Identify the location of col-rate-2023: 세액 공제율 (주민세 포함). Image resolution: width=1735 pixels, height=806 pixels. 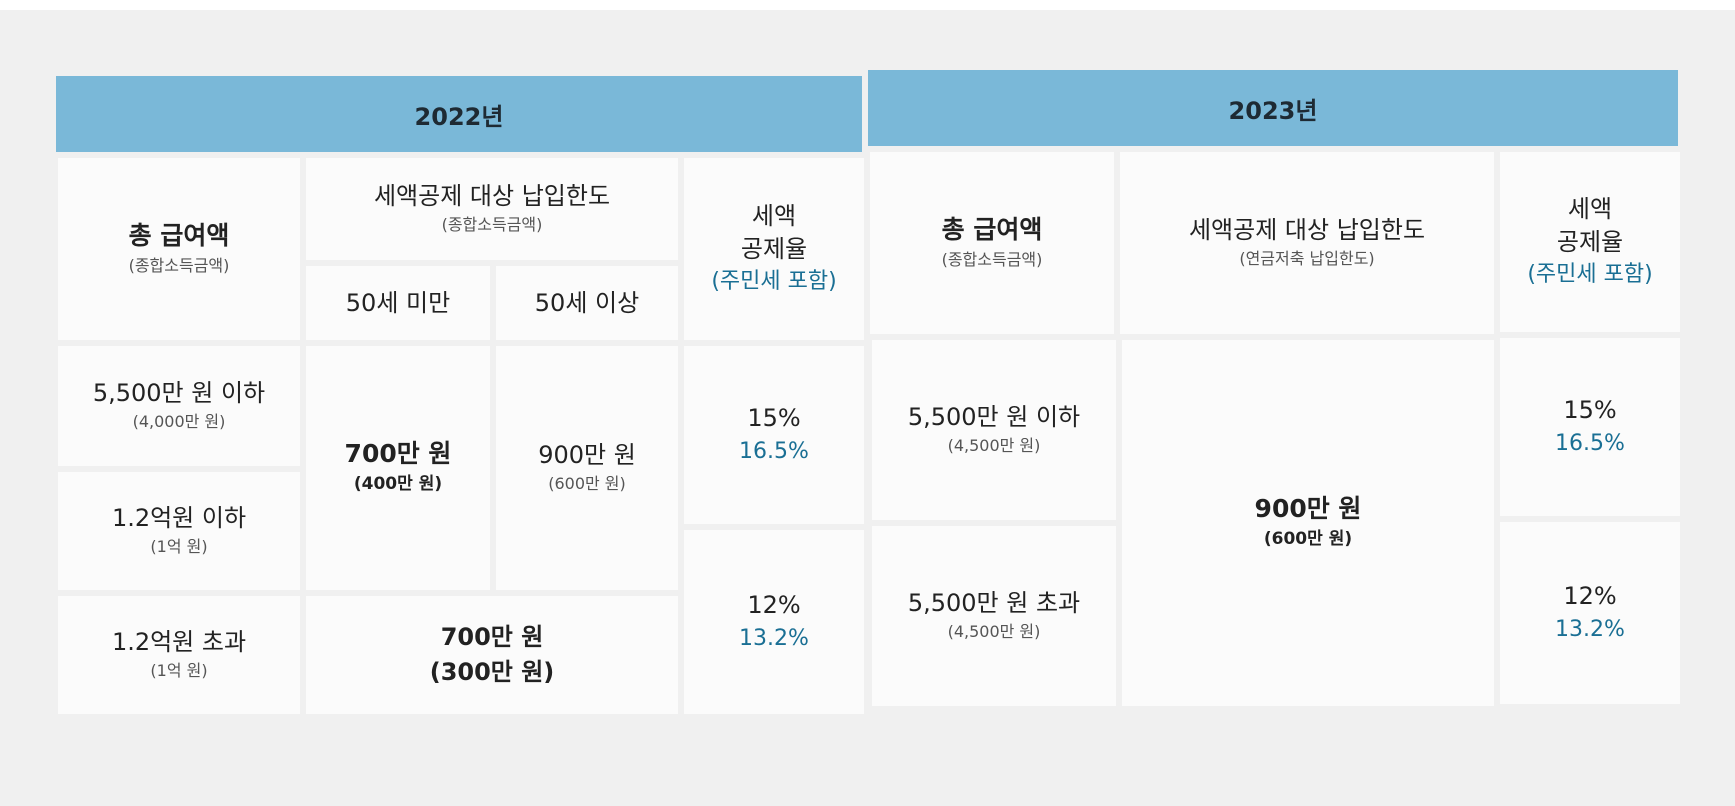
(1590, 242).